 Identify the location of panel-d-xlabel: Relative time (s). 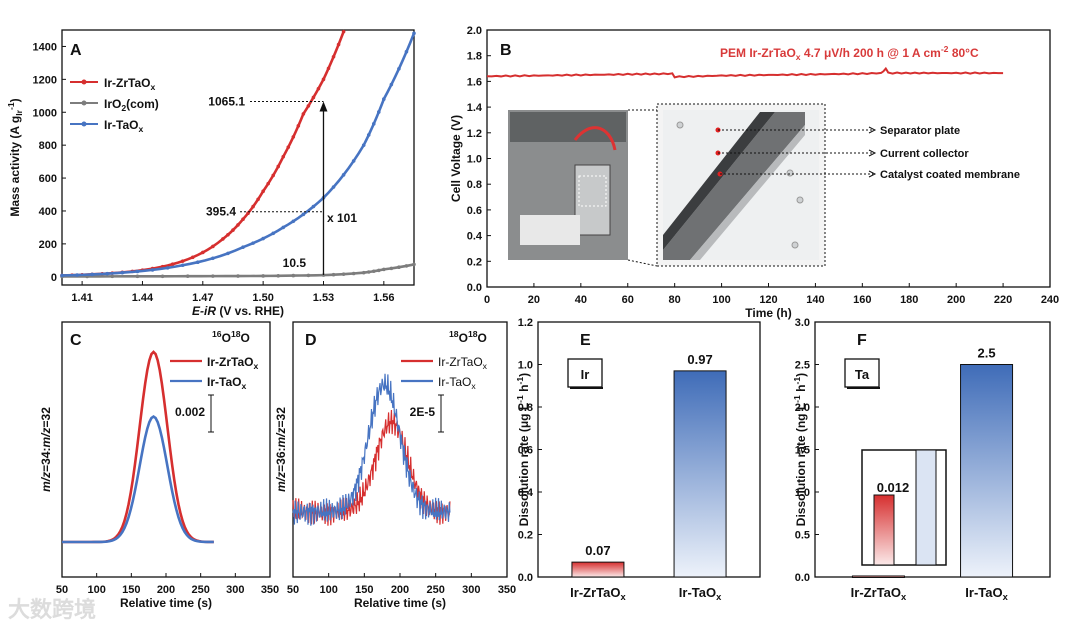
(400, 603).